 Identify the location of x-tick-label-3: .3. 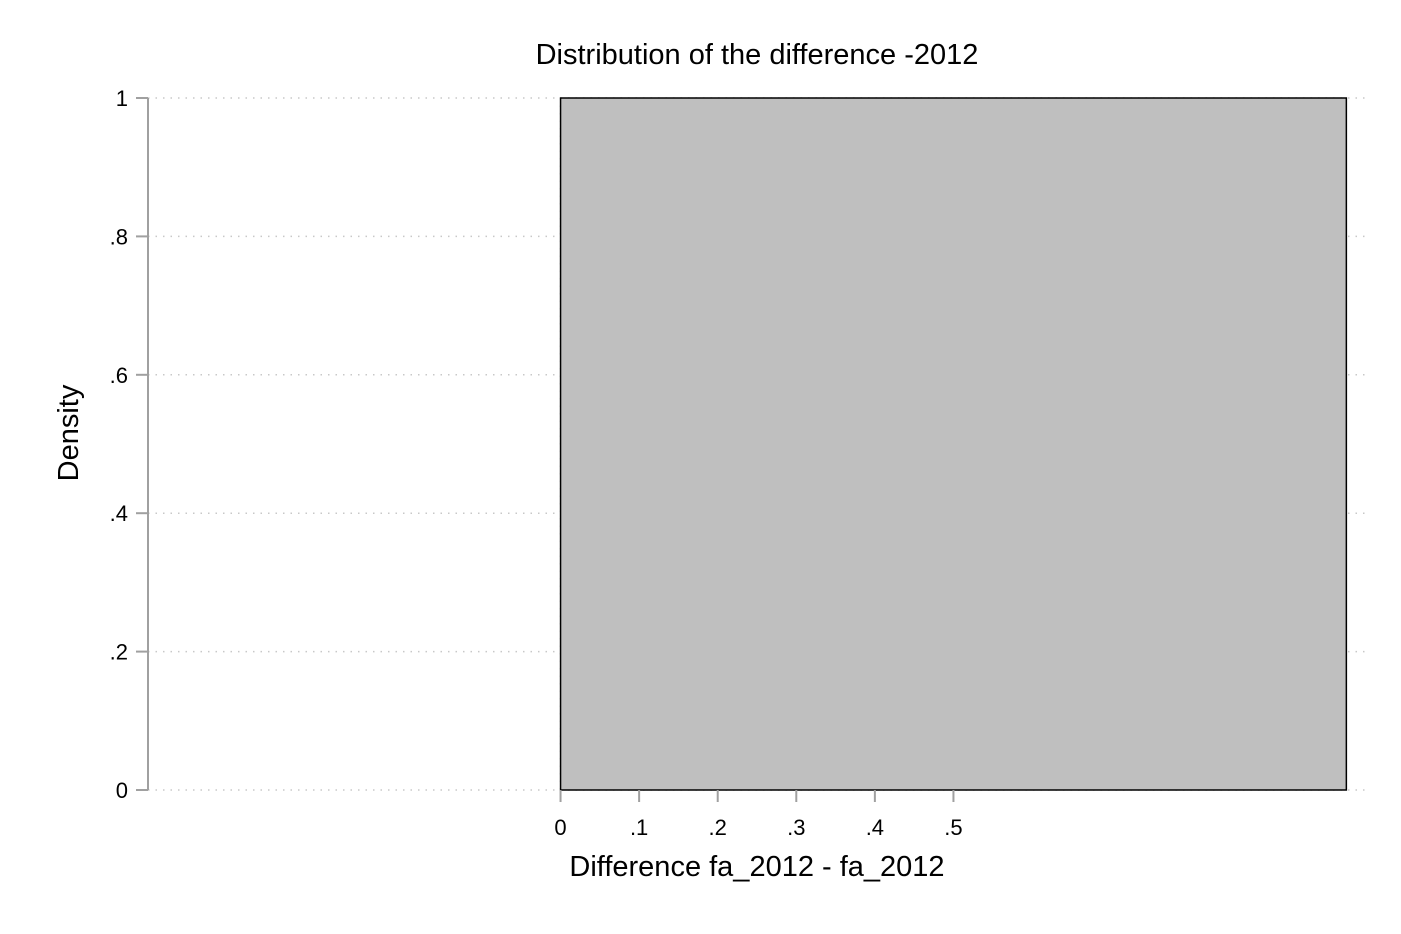
(796, 827).